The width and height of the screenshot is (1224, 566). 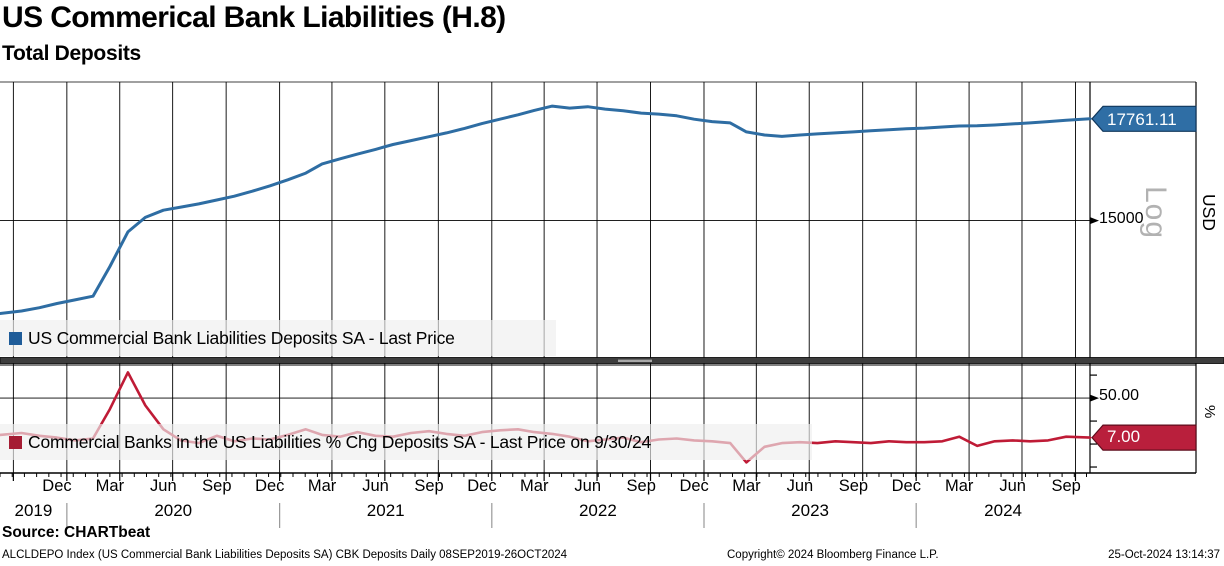 I want to click on last-price-tag-top: 17761.11, so click(x=1142, y=119).